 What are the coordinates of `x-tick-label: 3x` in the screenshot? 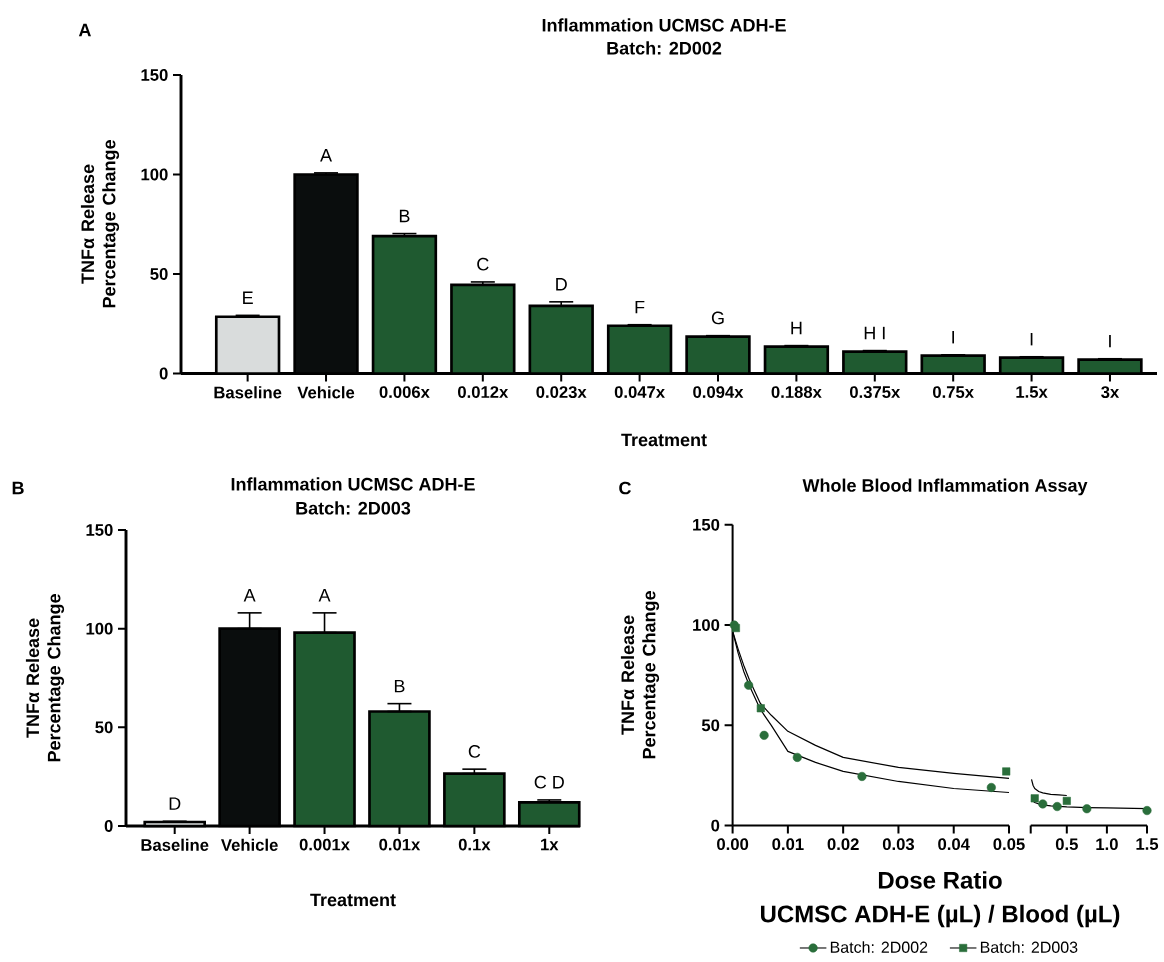 It's located at (1110, 392).